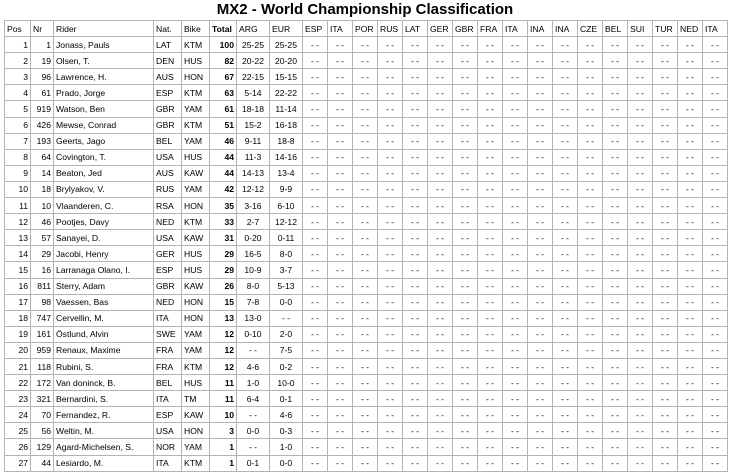  Describe the element at coordinates (42, 286) in the screenshot. I see `rider-number-cell: 811` at that location.